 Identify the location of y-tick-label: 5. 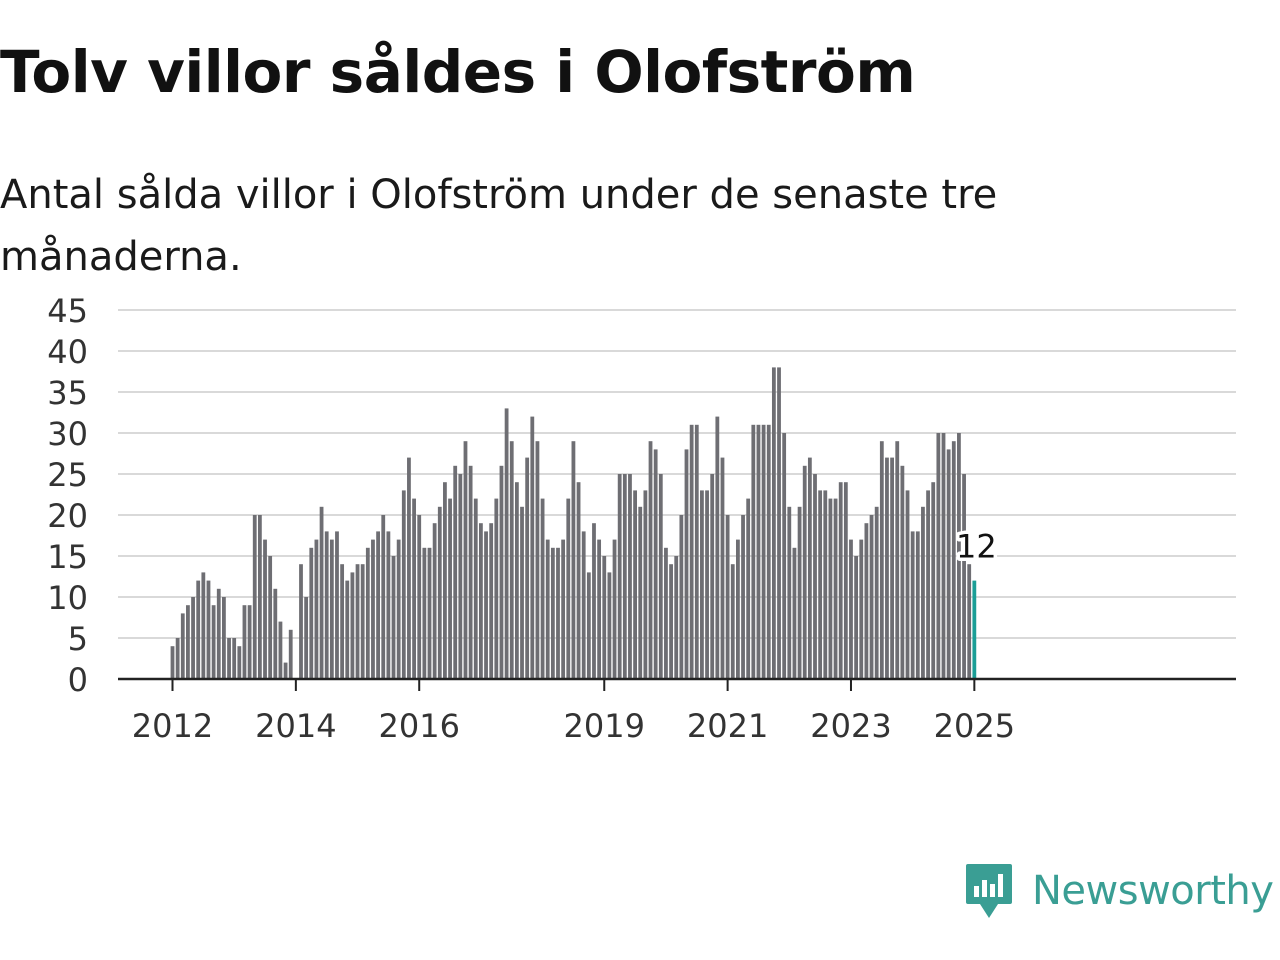
(78, 639).